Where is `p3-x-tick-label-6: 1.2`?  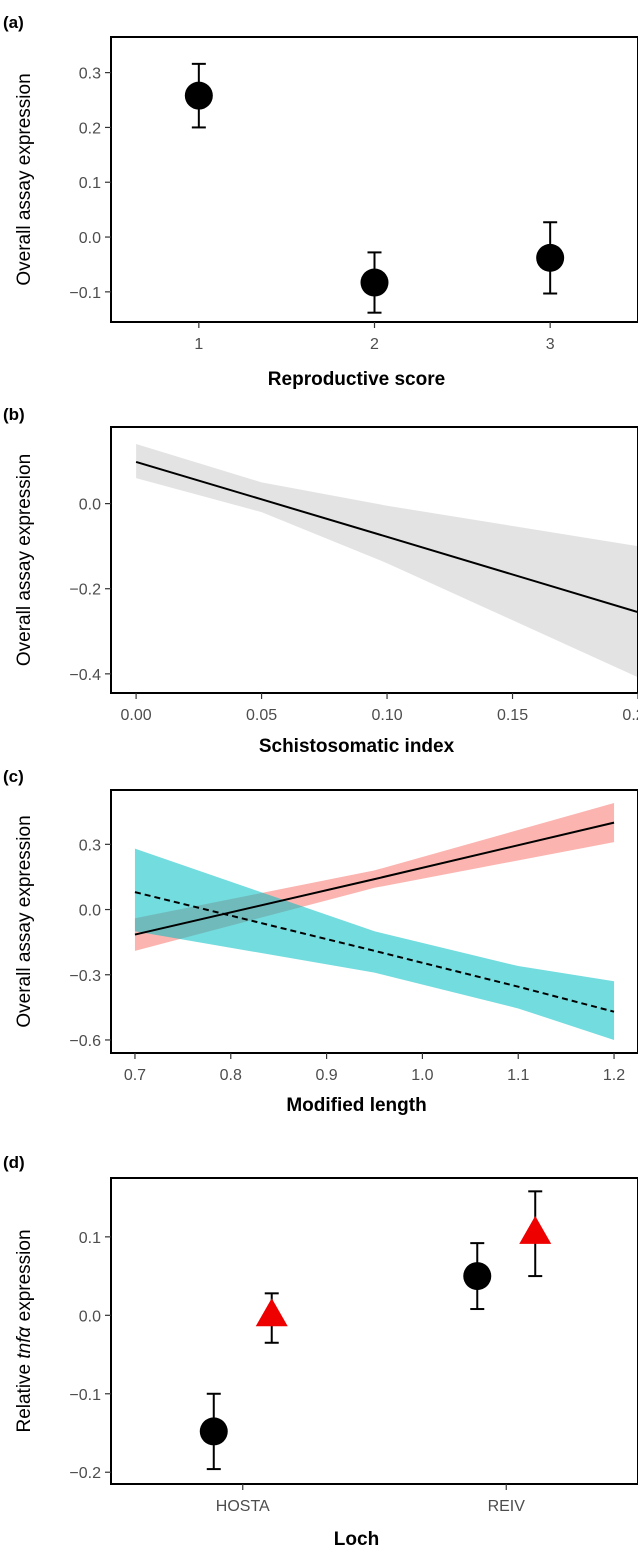
p3-x-tick-label-6: 1.2 is located at coordinates (614, 1075).